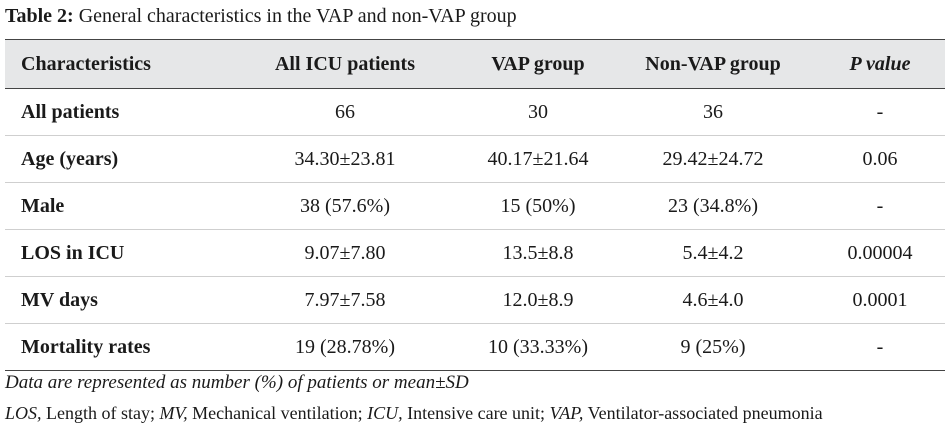 Image resolution: width=947 pixels, height=431 pixels. What do you see at coordinates (115, 112) in the screenshot?
I see `row-label: All patients` at bounding box center [115, 112].